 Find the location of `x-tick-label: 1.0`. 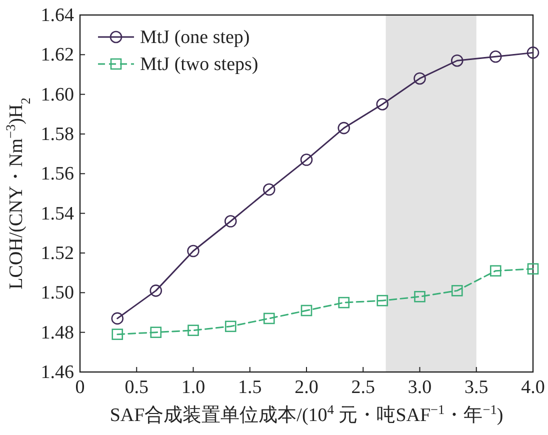

x-tick-label: 1.0 is located at coordinates (193, 387).